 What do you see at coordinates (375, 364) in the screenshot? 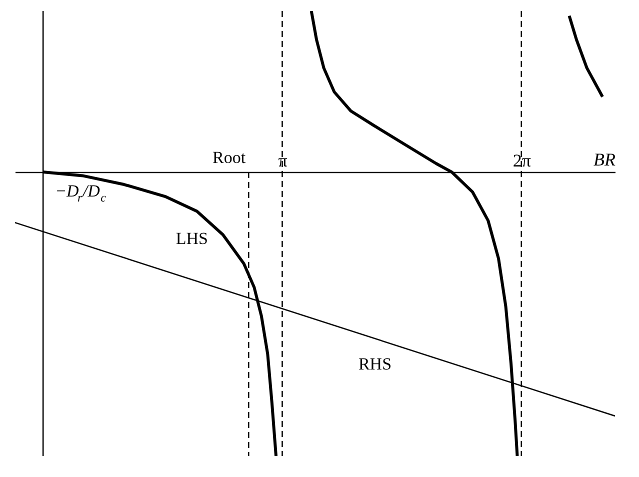
I see `series-label: RHS` at bounding box center [375, 364].